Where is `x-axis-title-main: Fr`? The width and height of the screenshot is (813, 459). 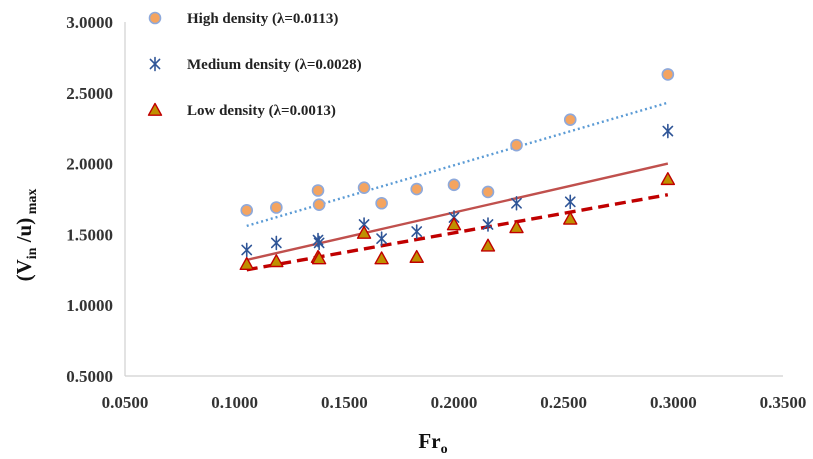
x-axis-title-main: Fr is located at coordinates (429, 441).